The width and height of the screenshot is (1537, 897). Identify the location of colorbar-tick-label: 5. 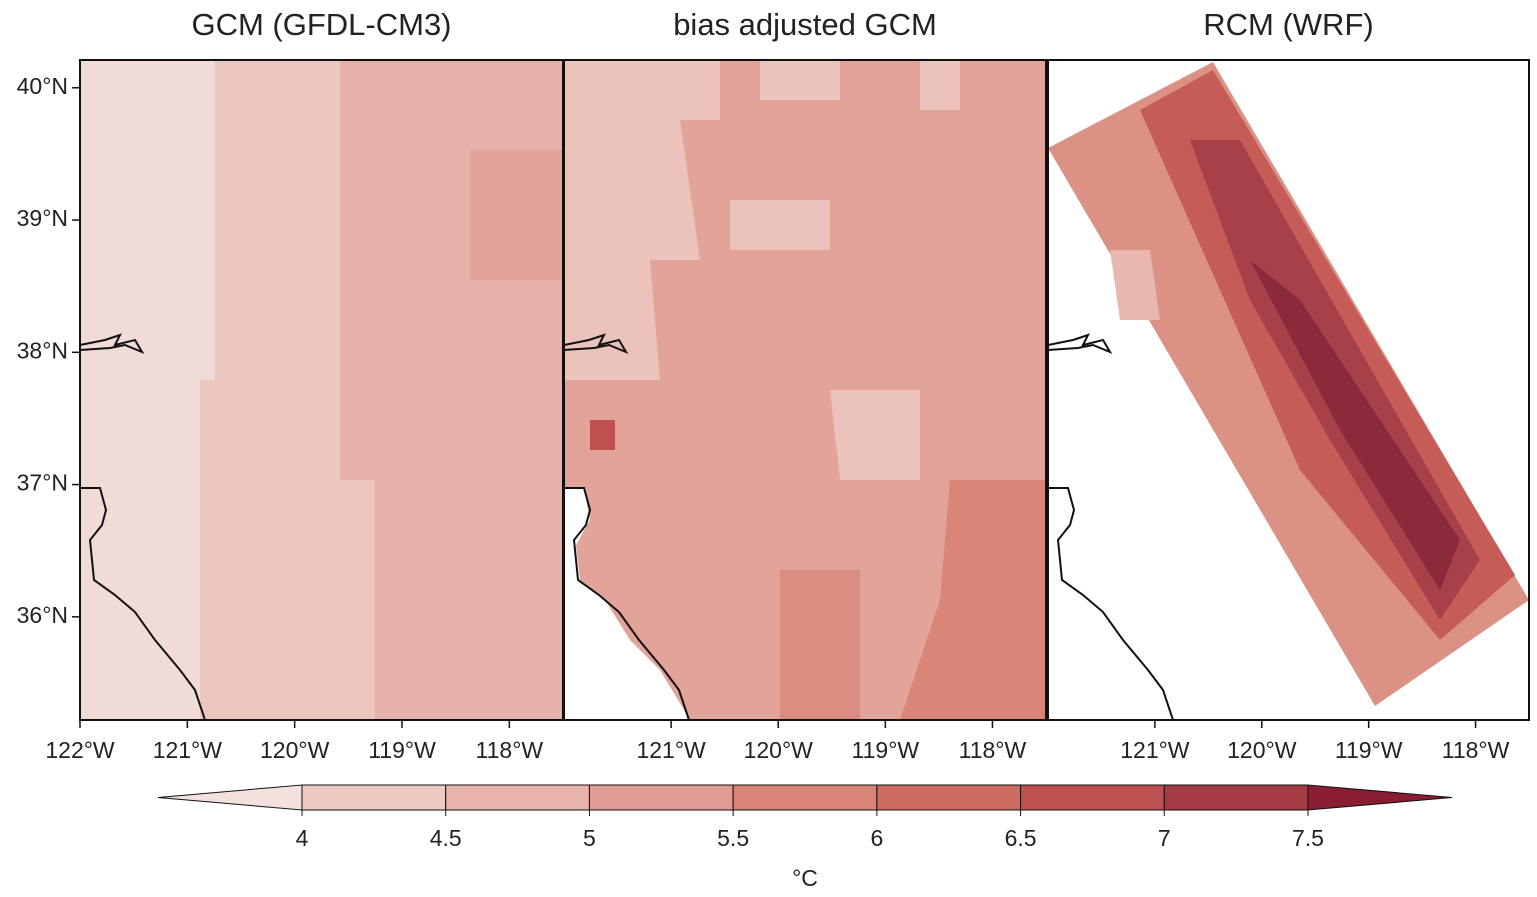
(589, 838).